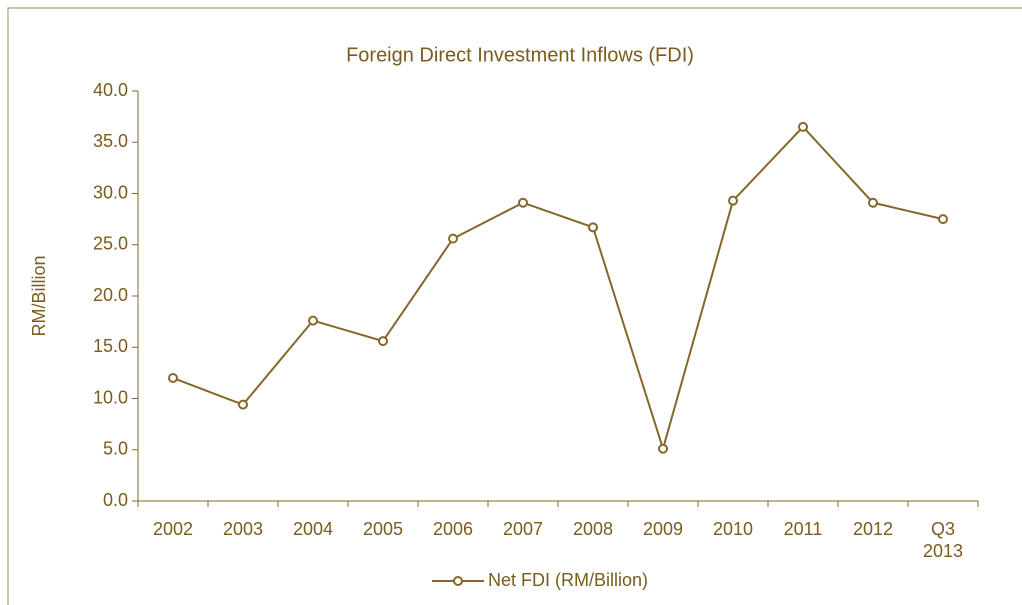  What do you see at coordinates (873, 529) in the screenshot?
I see `x-tick-label: 2012` at bounding box center [873, 529].